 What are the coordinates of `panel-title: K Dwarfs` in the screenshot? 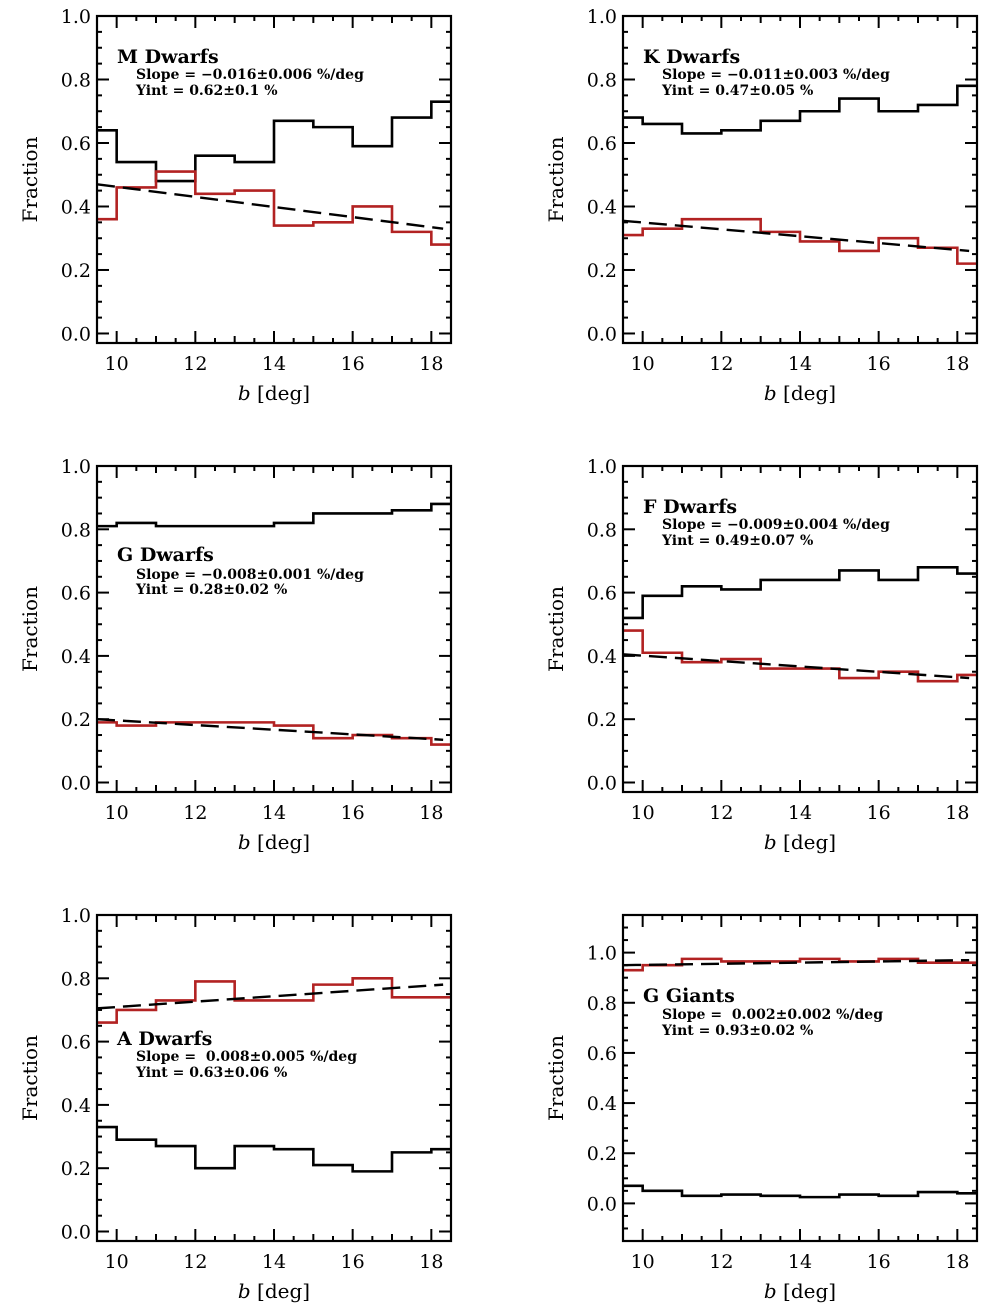 It's located at (691, 57).